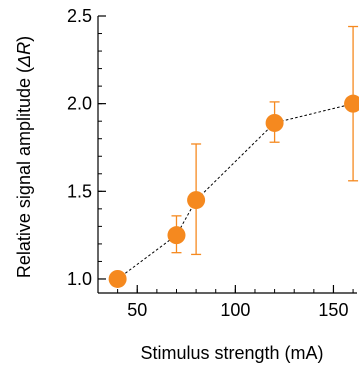 Image resolution: width=359 pixels, height=365 pixels. Describe the element at coordinates (79, 104) in the screenshot. I see `y-tick-label: 2.0` at that location.